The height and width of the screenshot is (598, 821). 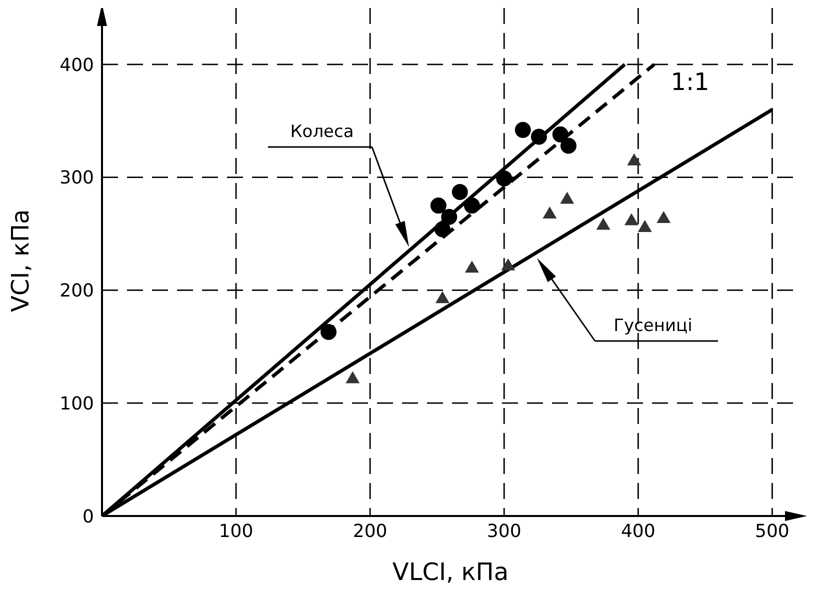 I want to click on x-tick-label: 500, so click(x=772, y=531).